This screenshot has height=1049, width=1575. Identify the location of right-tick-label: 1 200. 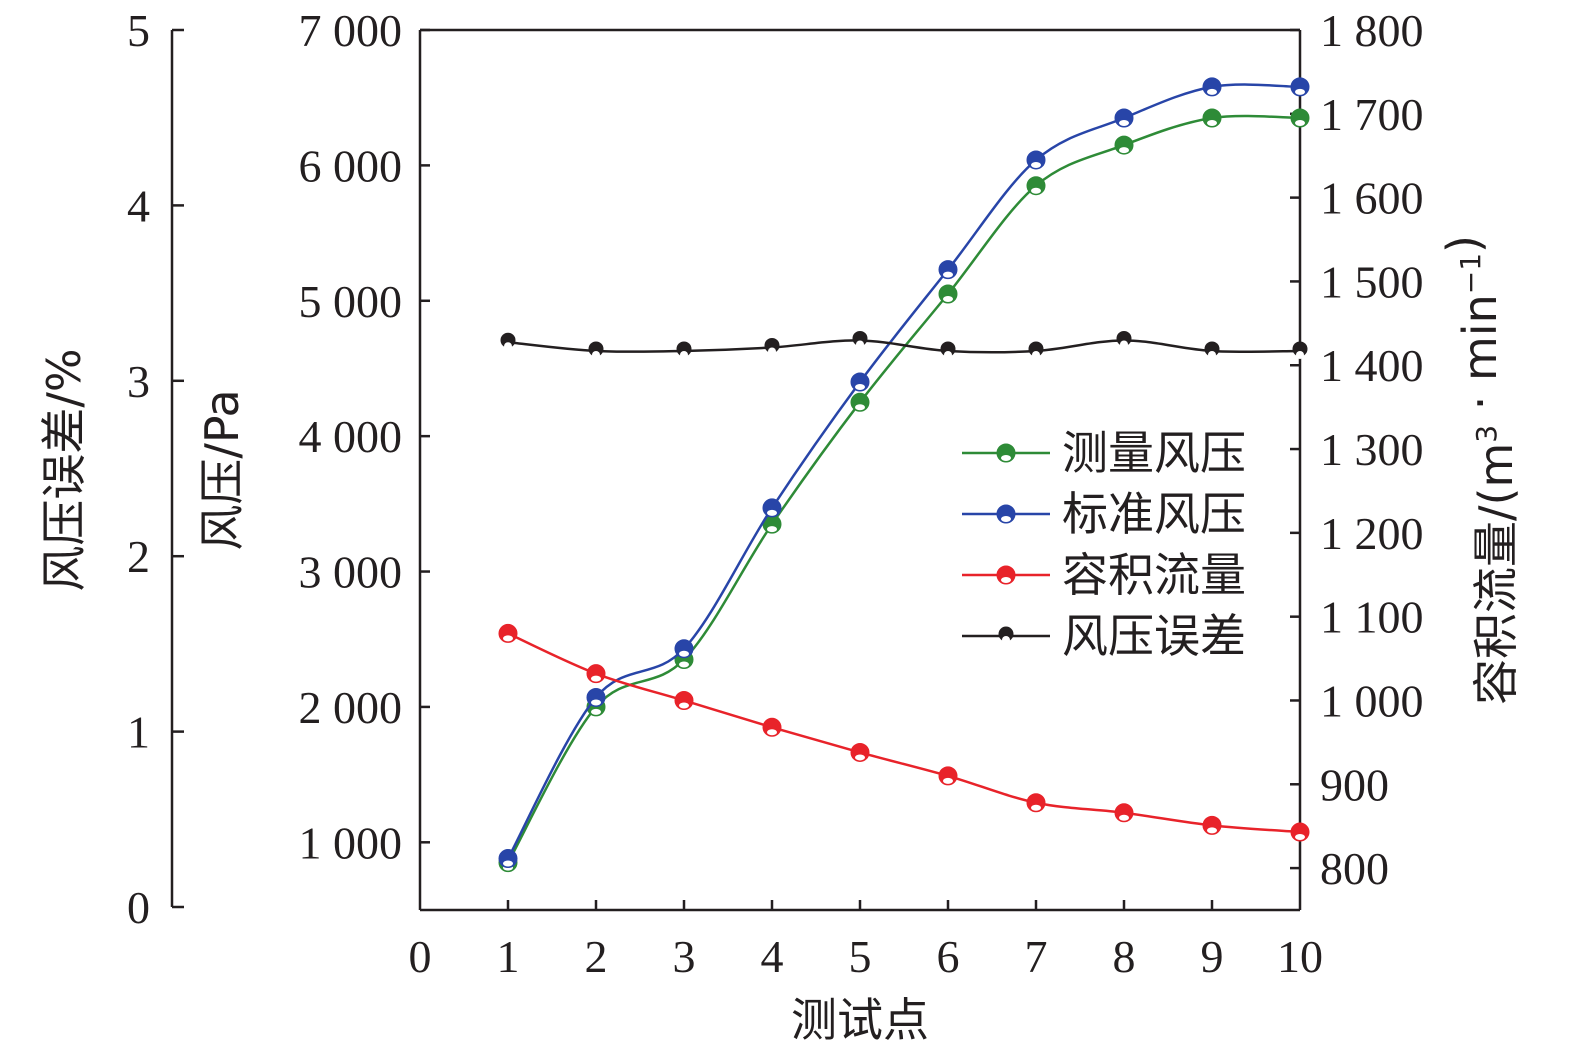
(1372, 533).